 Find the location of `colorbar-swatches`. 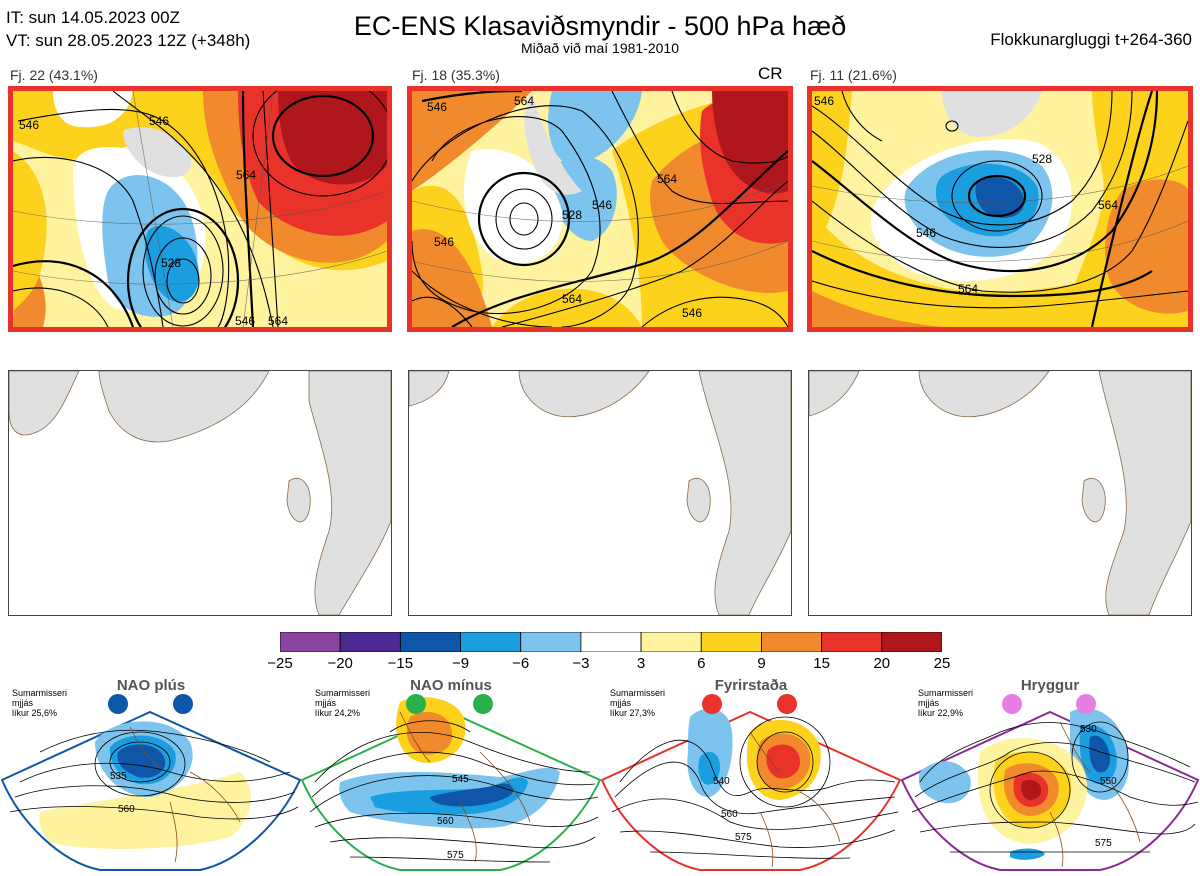

colorbar-swatches is located at coordinates (611, 642).